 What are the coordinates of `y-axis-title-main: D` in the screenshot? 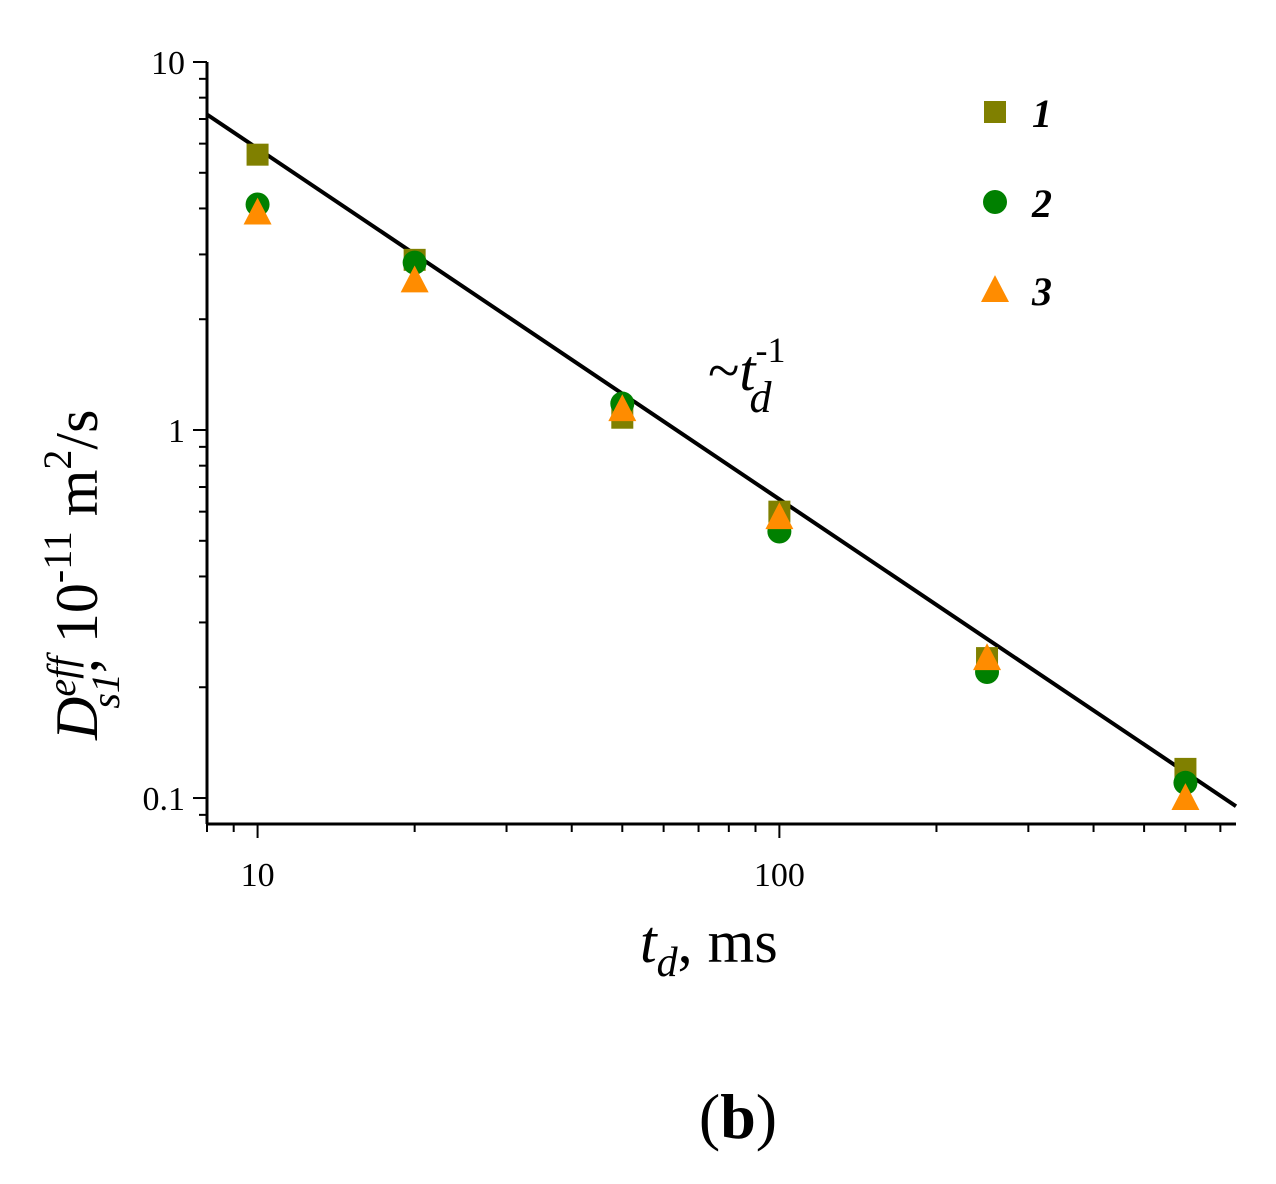 It's located at (77, 719).